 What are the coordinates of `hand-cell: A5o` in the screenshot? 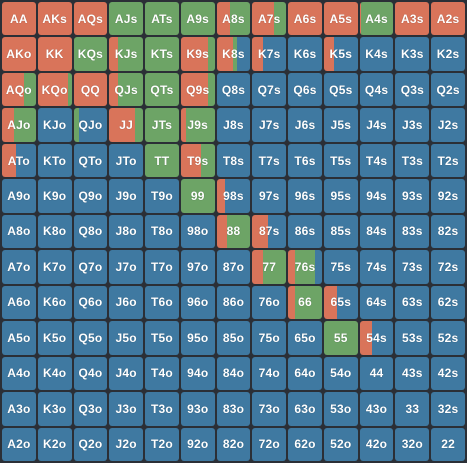 It's located at (19, 338).